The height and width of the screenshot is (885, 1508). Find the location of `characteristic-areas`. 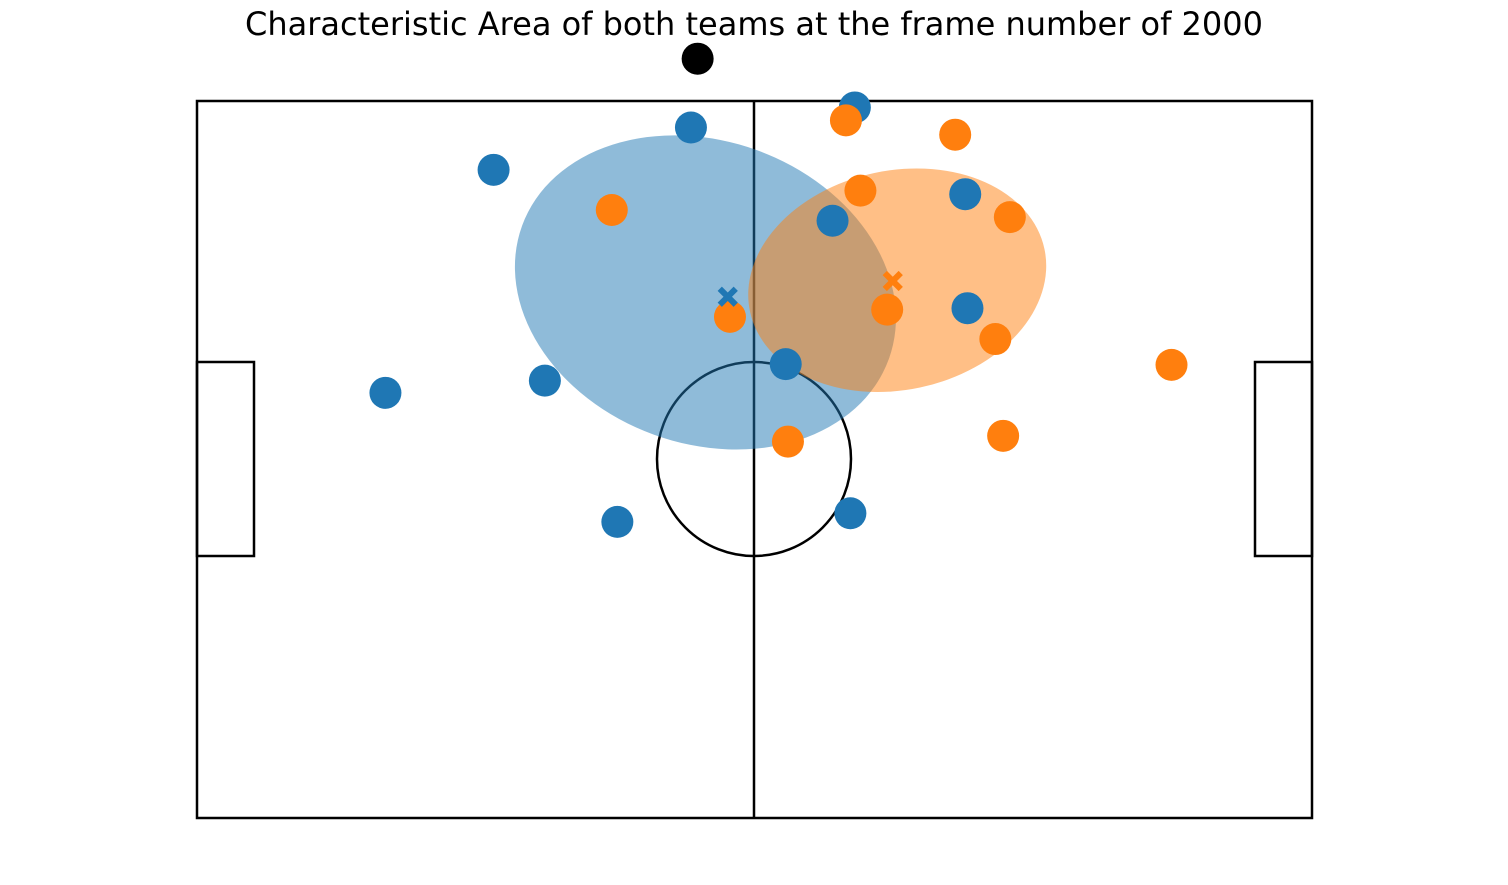

characteristic-areas is located at coordinates (780, 292).